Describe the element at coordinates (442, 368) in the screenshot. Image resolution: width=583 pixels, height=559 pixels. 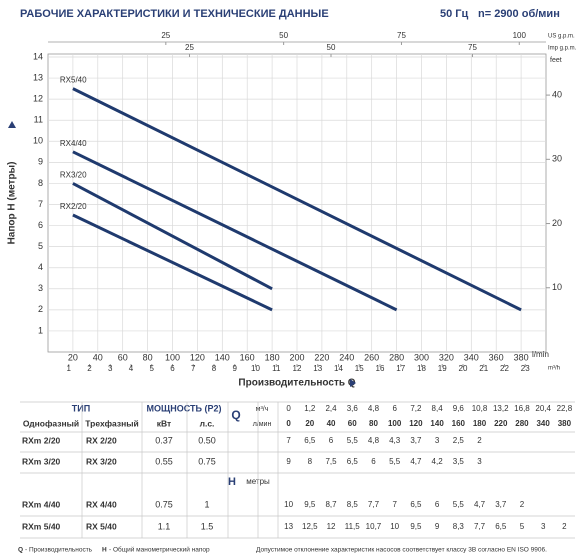
I see `secondary-tick-label: 19` at that location.